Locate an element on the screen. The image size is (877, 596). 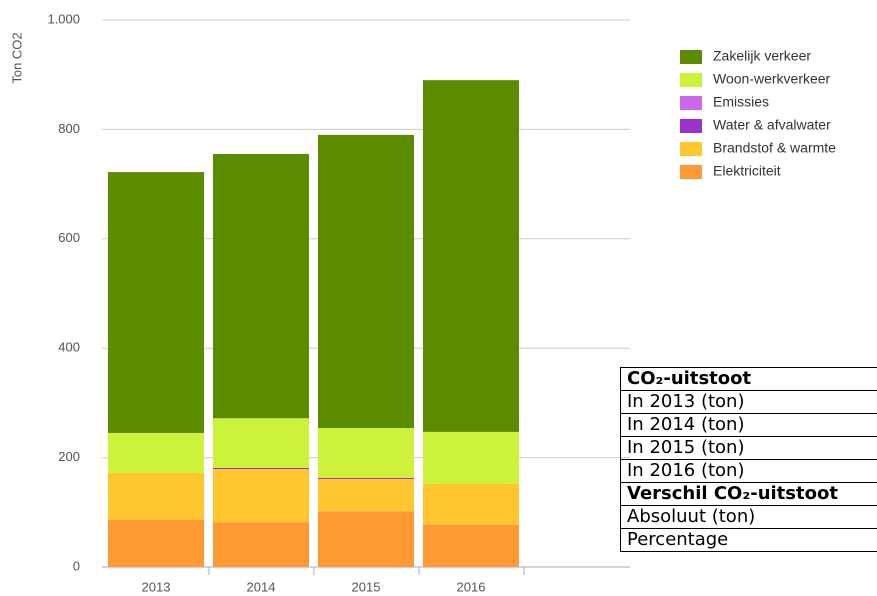
y-tick-label: 600 is located at coordinates (69, 237).